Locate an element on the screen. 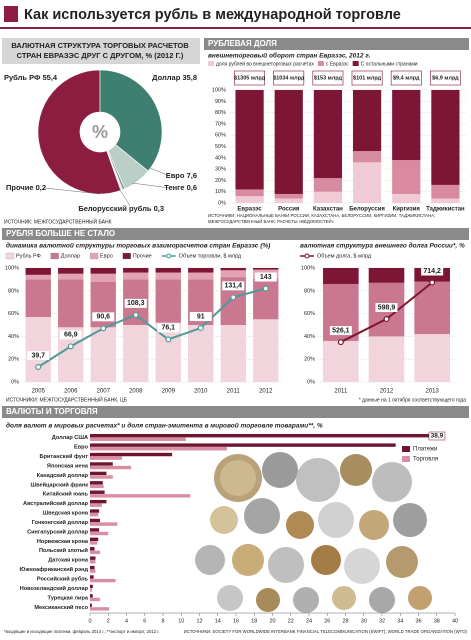 The height and width of the screenshot is (640, 471). legend-label: Объем долга, $ млрд is located at coordinates (344, 256).